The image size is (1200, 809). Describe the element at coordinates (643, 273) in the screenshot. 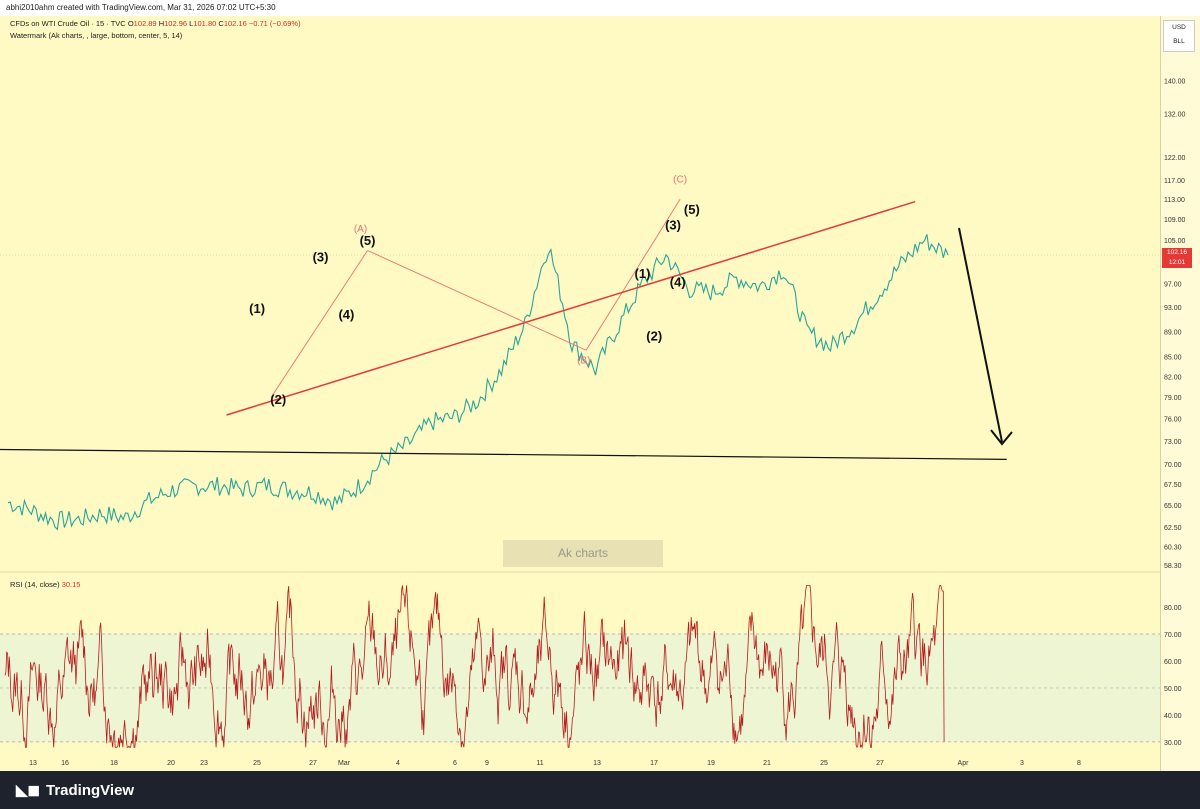

I see `wave-label-7: (1)` at that location.